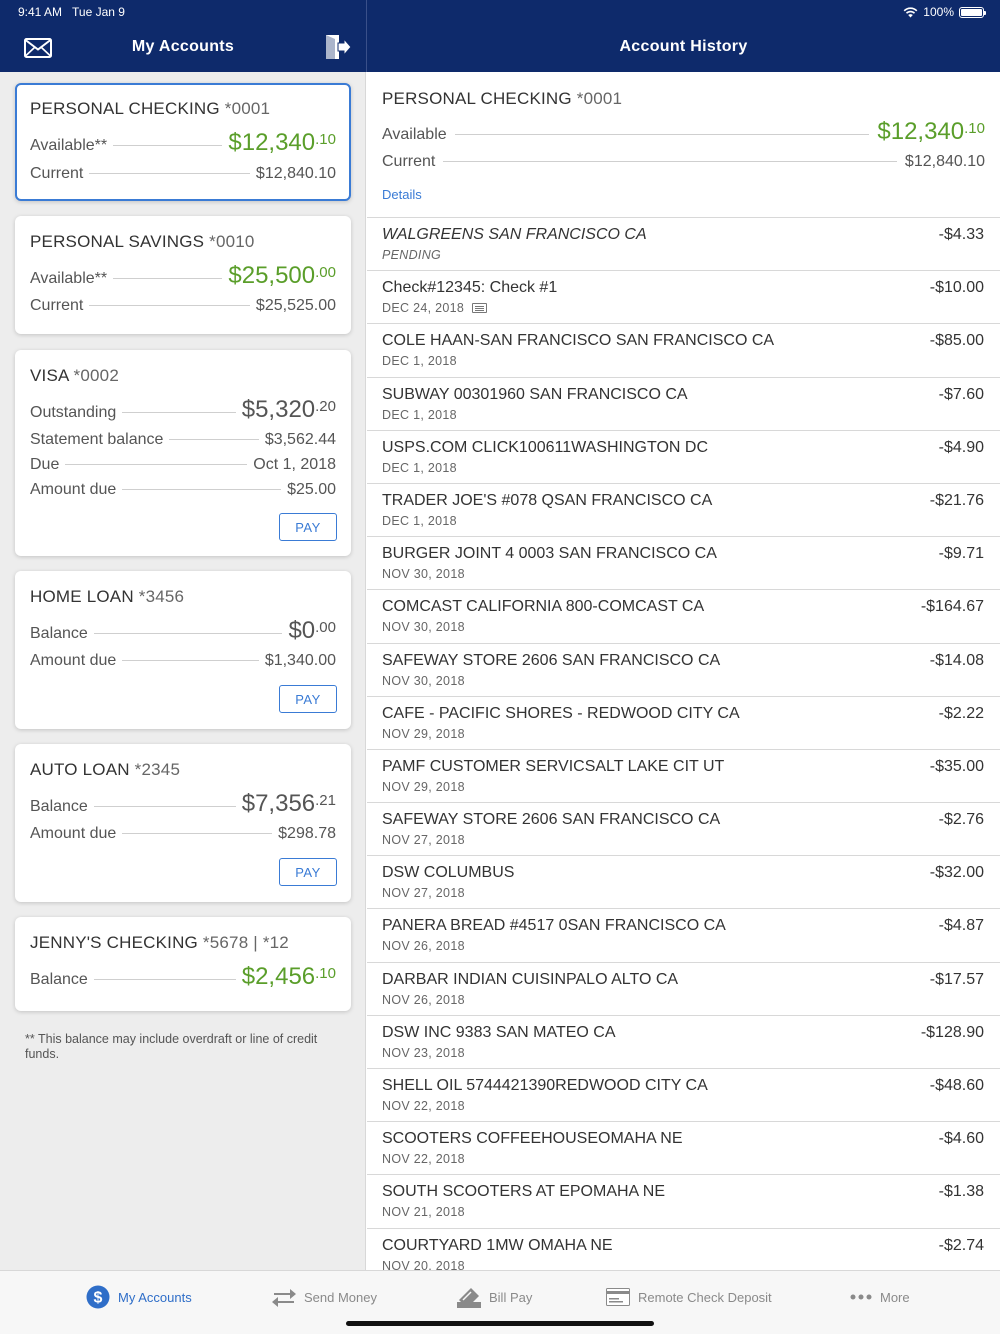  I want to click on balance: $7,356.21, so click(288, 803).